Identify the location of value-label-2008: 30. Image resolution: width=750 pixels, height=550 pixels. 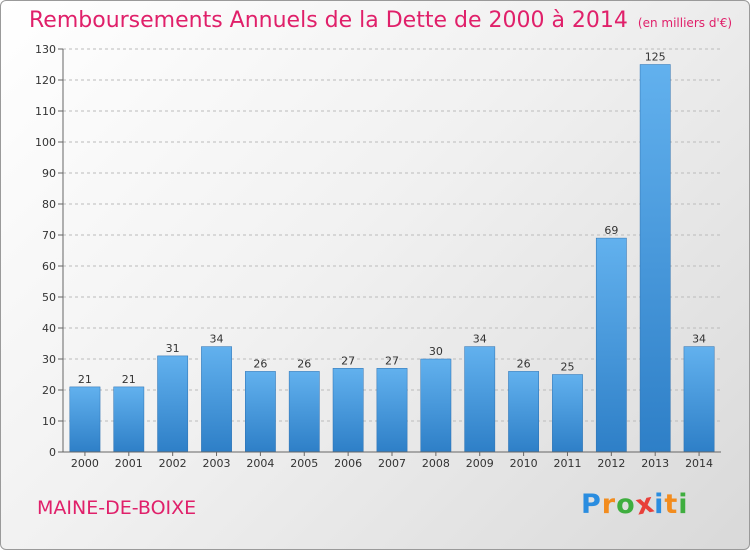
(436, 351).